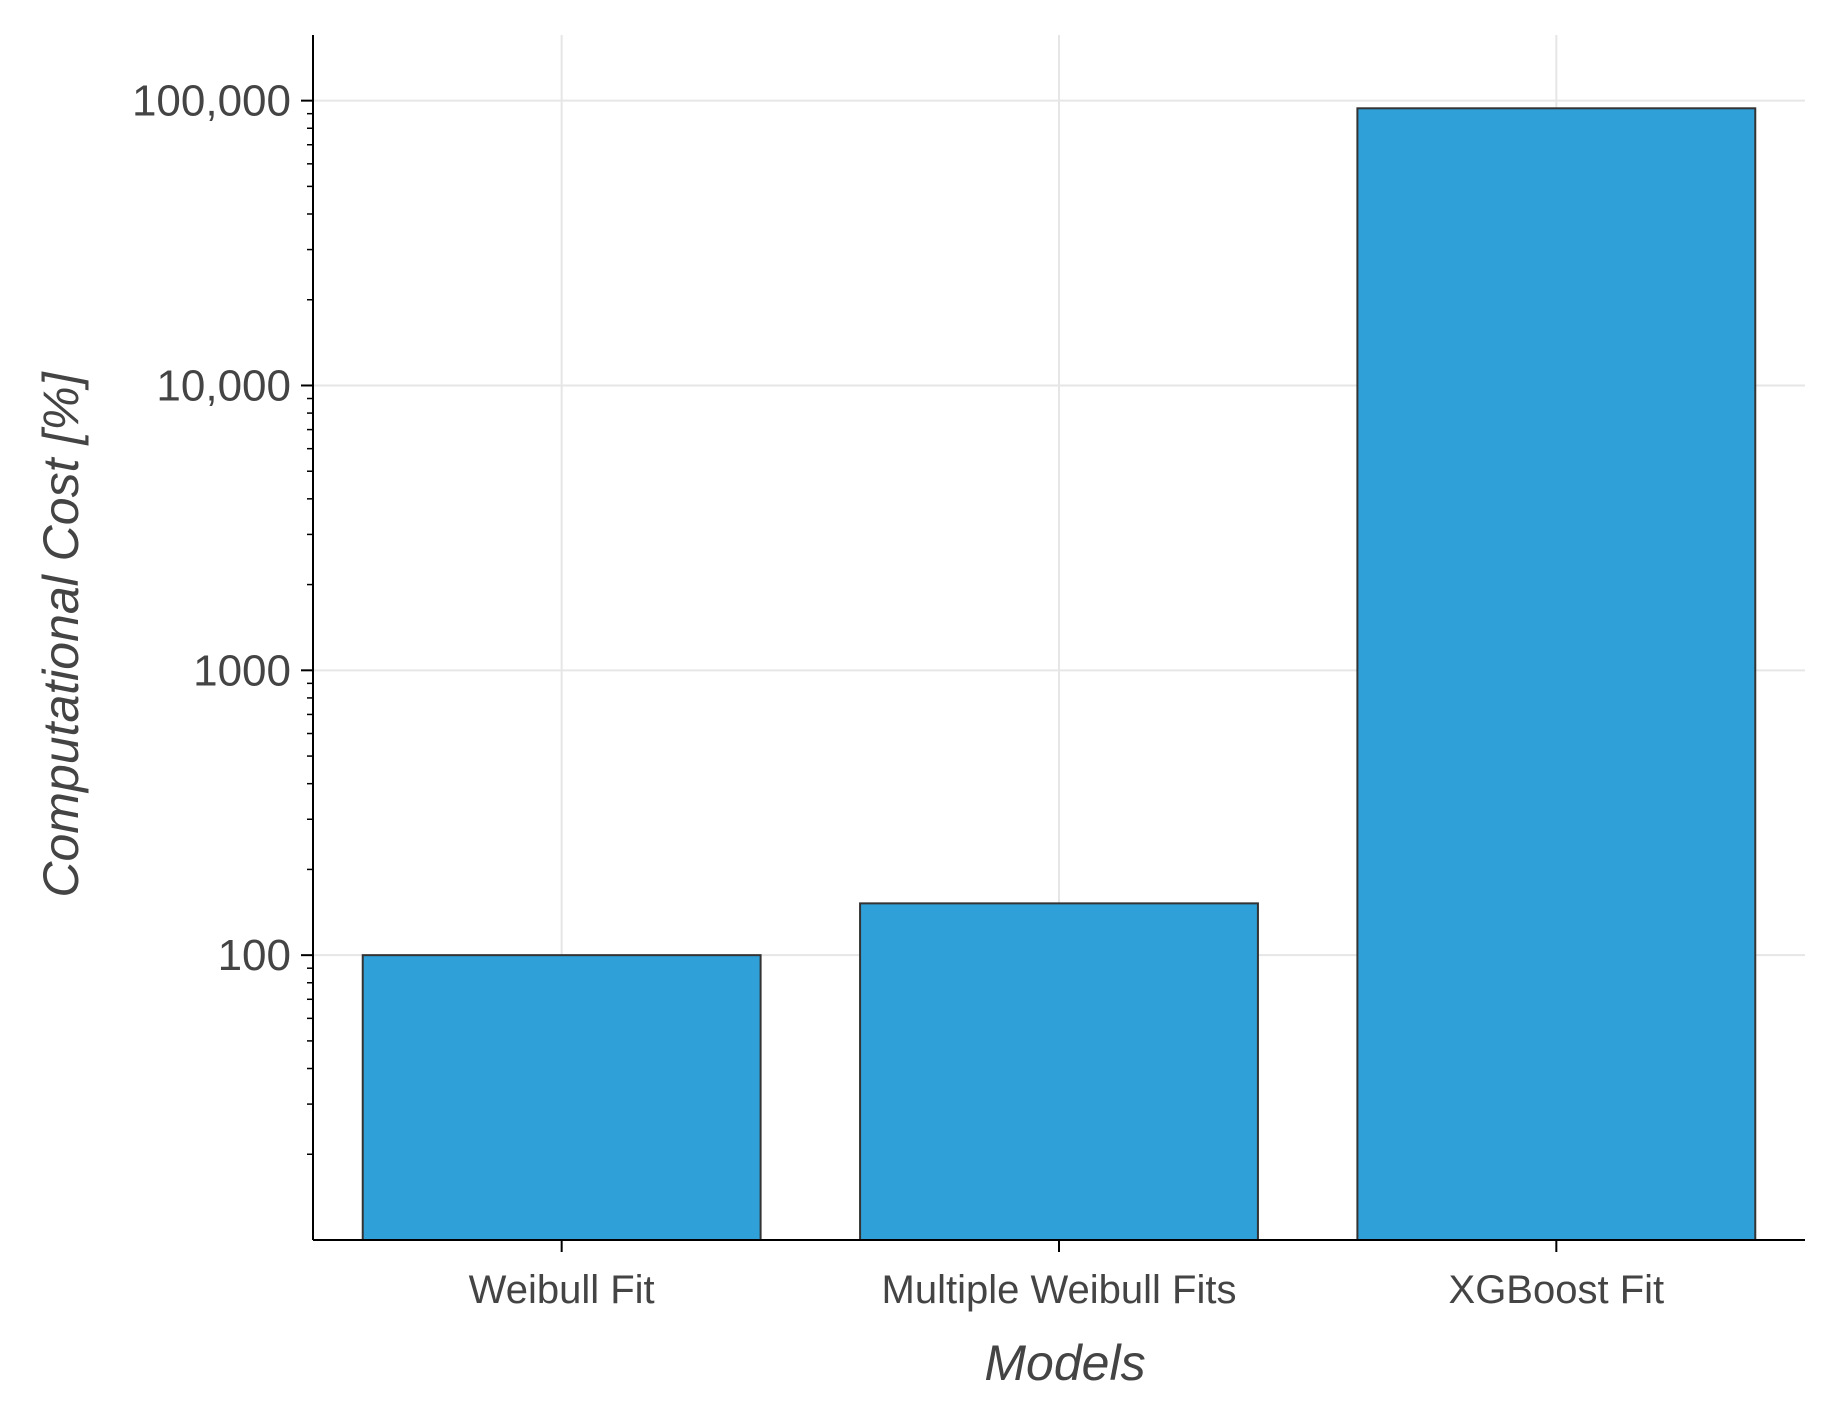 The height and width of the screenshot is (1406, 1823). I want to click on x-tick-label: Multiple Weibull Fits, so click(1059, 1290).